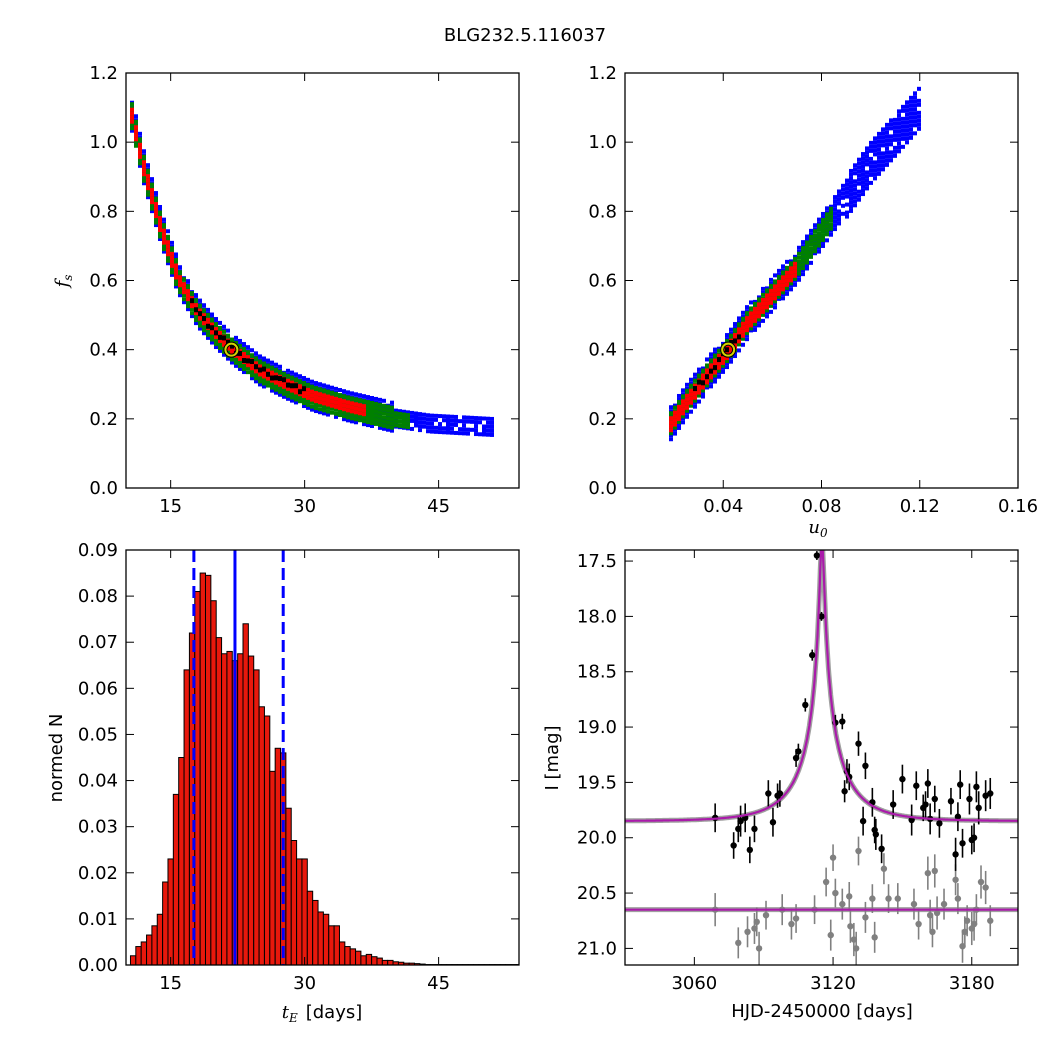  What do you see at coordinates (231, 349) in the screenshot?
I see `fs-te-best-fit-marker-inner` at bounding box center [231, 349].